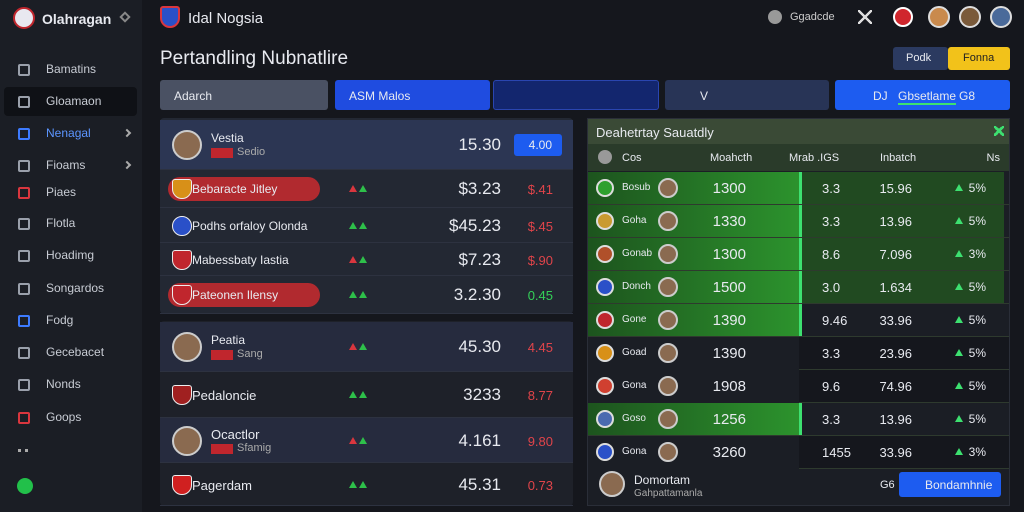 Image resolution: width=1024 pixels, height=512 pixels. What do you see at coordinates (63, 384) in the screenshot?
I see `nav-item: Nonds` at bounding box center [63, 384].